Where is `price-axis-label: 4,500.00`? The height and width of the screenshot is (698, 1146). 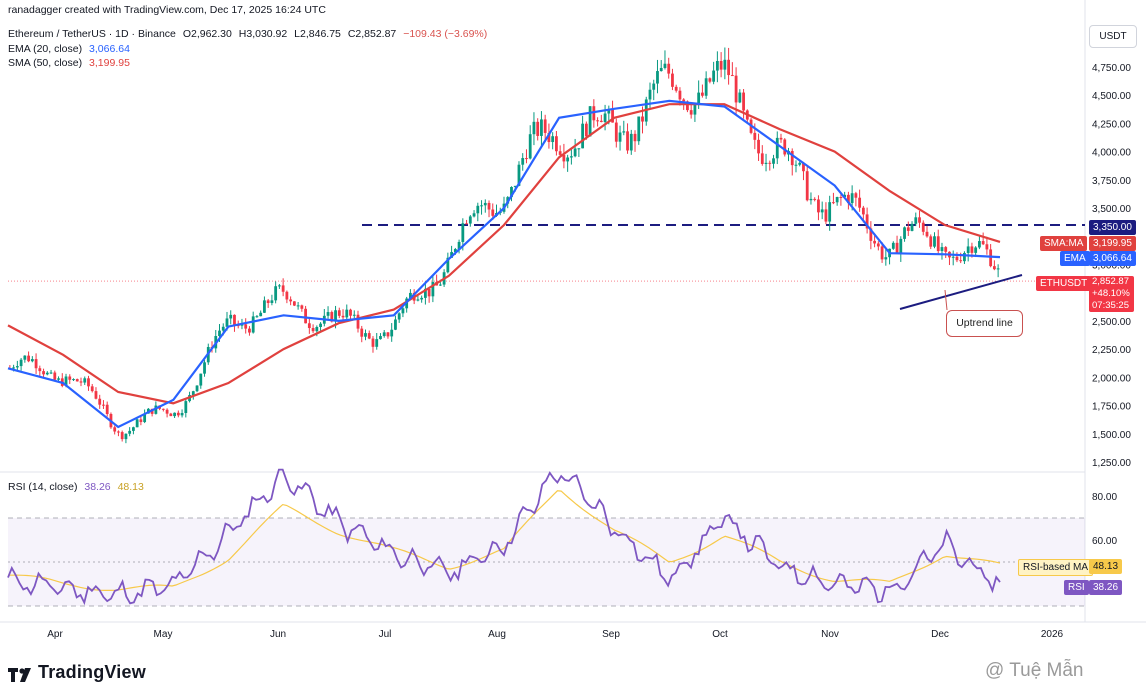 price-axis-label: 4,500.00 is located at coordinates (1111, 96).